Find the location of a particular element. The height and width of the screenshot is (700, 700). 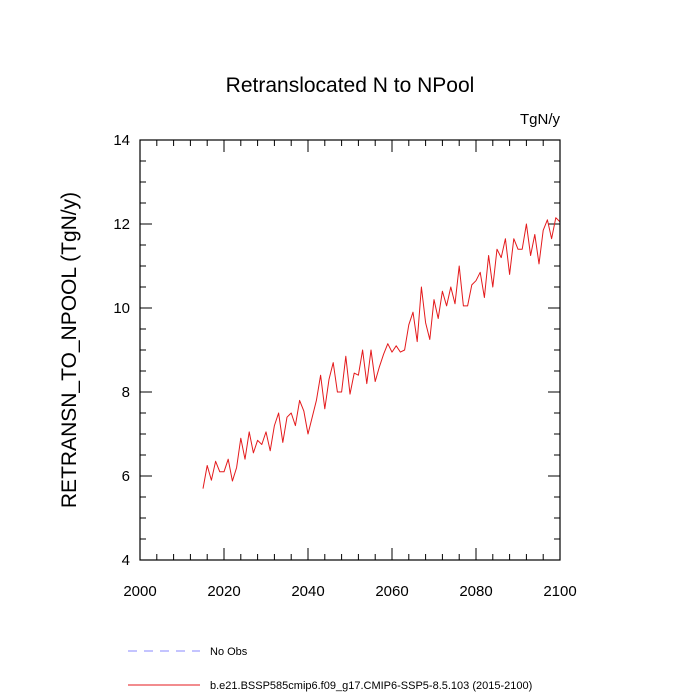

x-tick-label: 2040 is located at coordinates (307, 591).